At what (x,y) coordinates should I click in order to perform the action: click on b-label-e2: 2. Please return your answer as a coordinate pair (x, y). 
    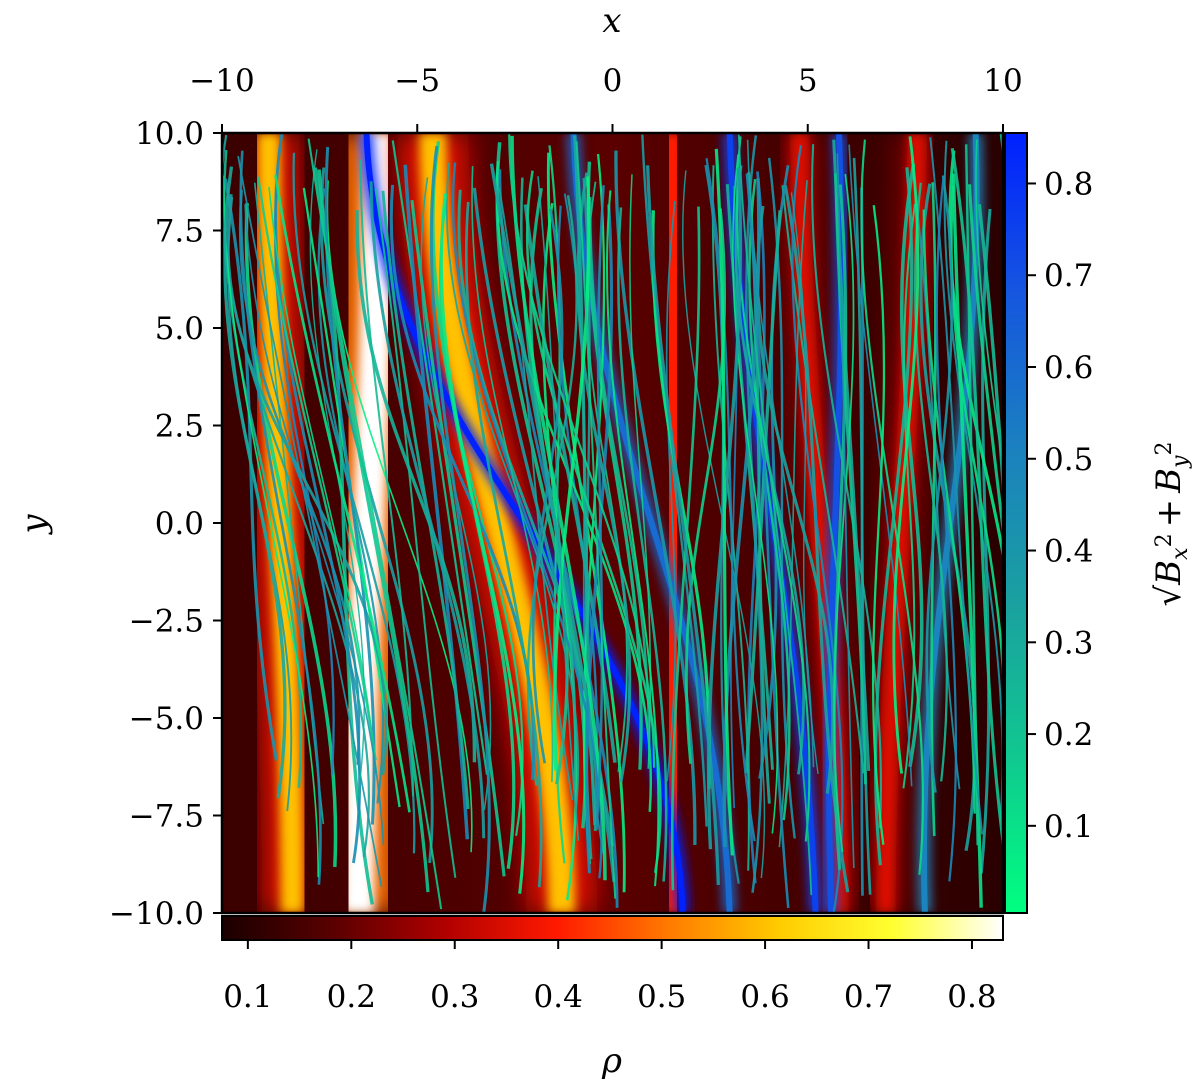
    Looking at the image, I should click on (1164, 448).